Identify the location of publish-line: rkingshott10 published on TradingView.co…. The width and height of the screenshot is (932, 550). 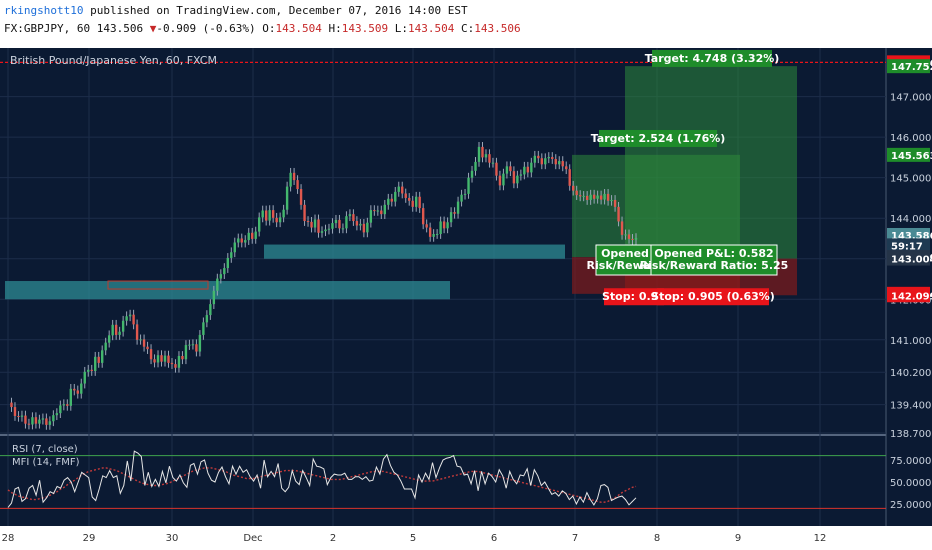
(236, 10).